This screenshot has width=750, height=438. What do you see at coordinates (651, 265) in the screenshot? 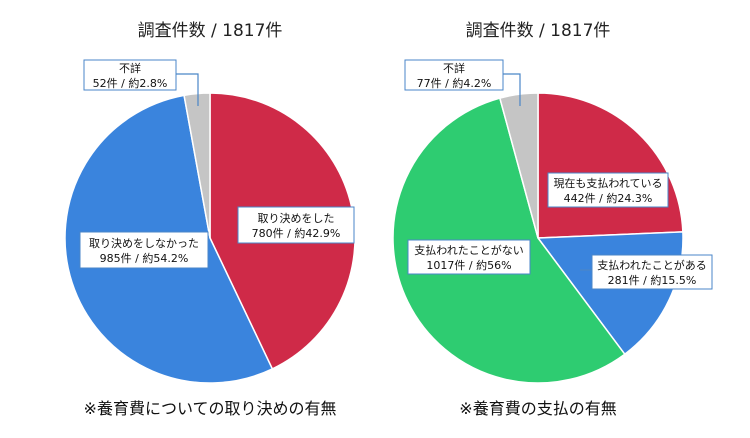
I see `slice-label: 支払われたことがある` at bounding box center [651, 265].